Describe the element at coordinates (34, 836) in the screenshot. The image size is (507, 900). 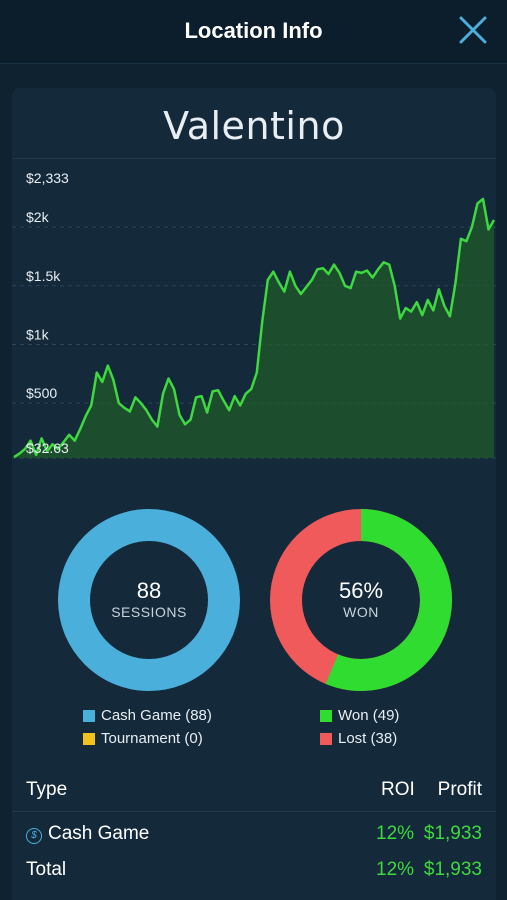
I see `dollar-coin-icon: $` at that location.